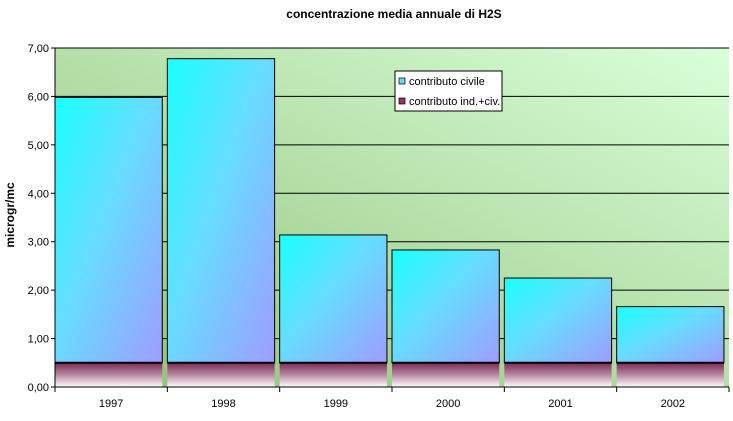 The image size is (733, 421). What do you see at coordinates (393, 14) in the screenshot?
I see `chart-title: concentrazione media annuale di H2S` at bounding box center [393, 14].